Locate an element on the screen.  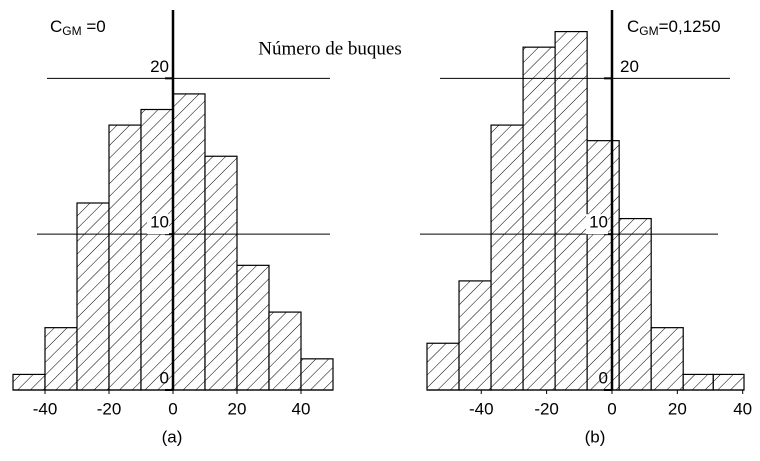
label-rest: =0 is located at coordinates (94, 26).